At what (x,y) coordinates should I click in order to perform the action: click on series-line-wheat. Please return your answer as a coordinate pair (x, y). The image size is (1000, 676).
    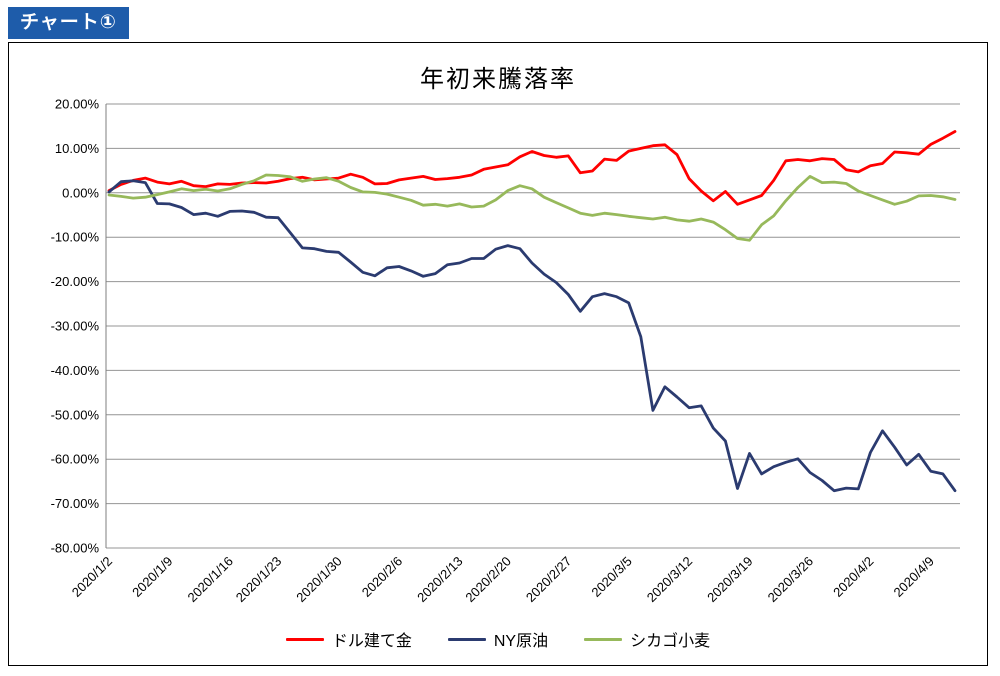
    Looking at the image, I should click on (532, 207).